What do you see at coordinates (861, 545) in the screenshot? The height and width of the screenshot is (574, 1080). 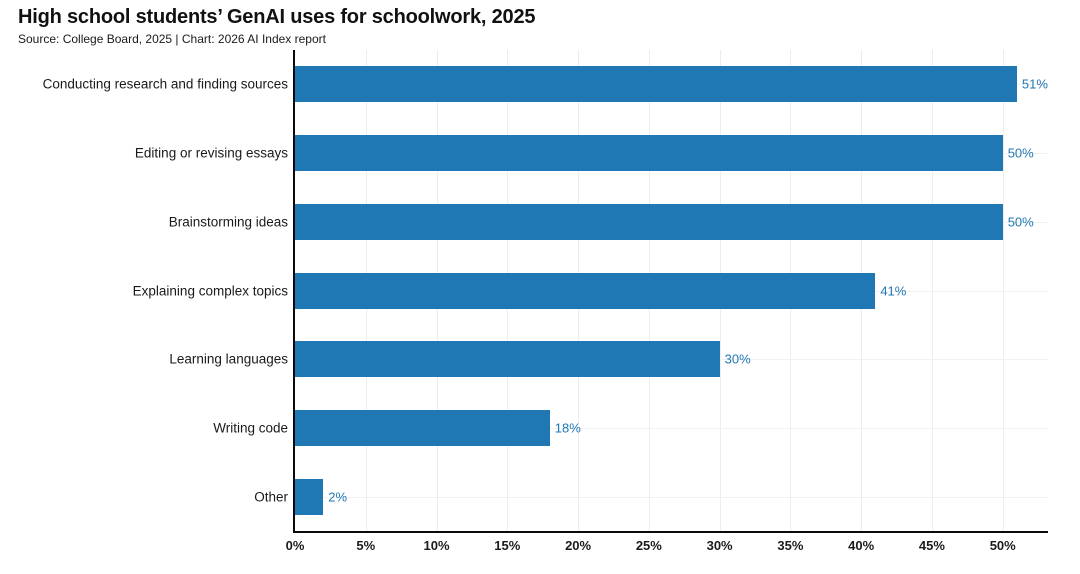 I see `x-tick-label: 40%` at bounding box center [861, 545].